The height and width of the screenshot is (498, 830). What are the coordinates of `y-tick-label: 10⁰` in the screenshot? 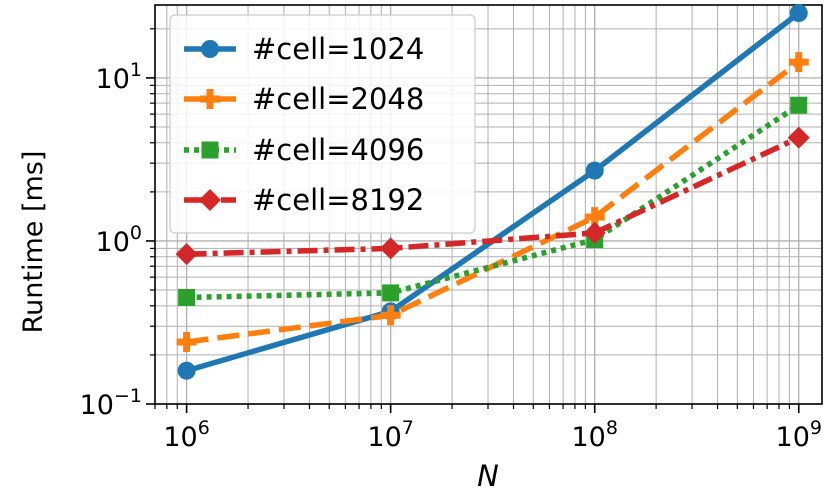 It's located at (119, 240).